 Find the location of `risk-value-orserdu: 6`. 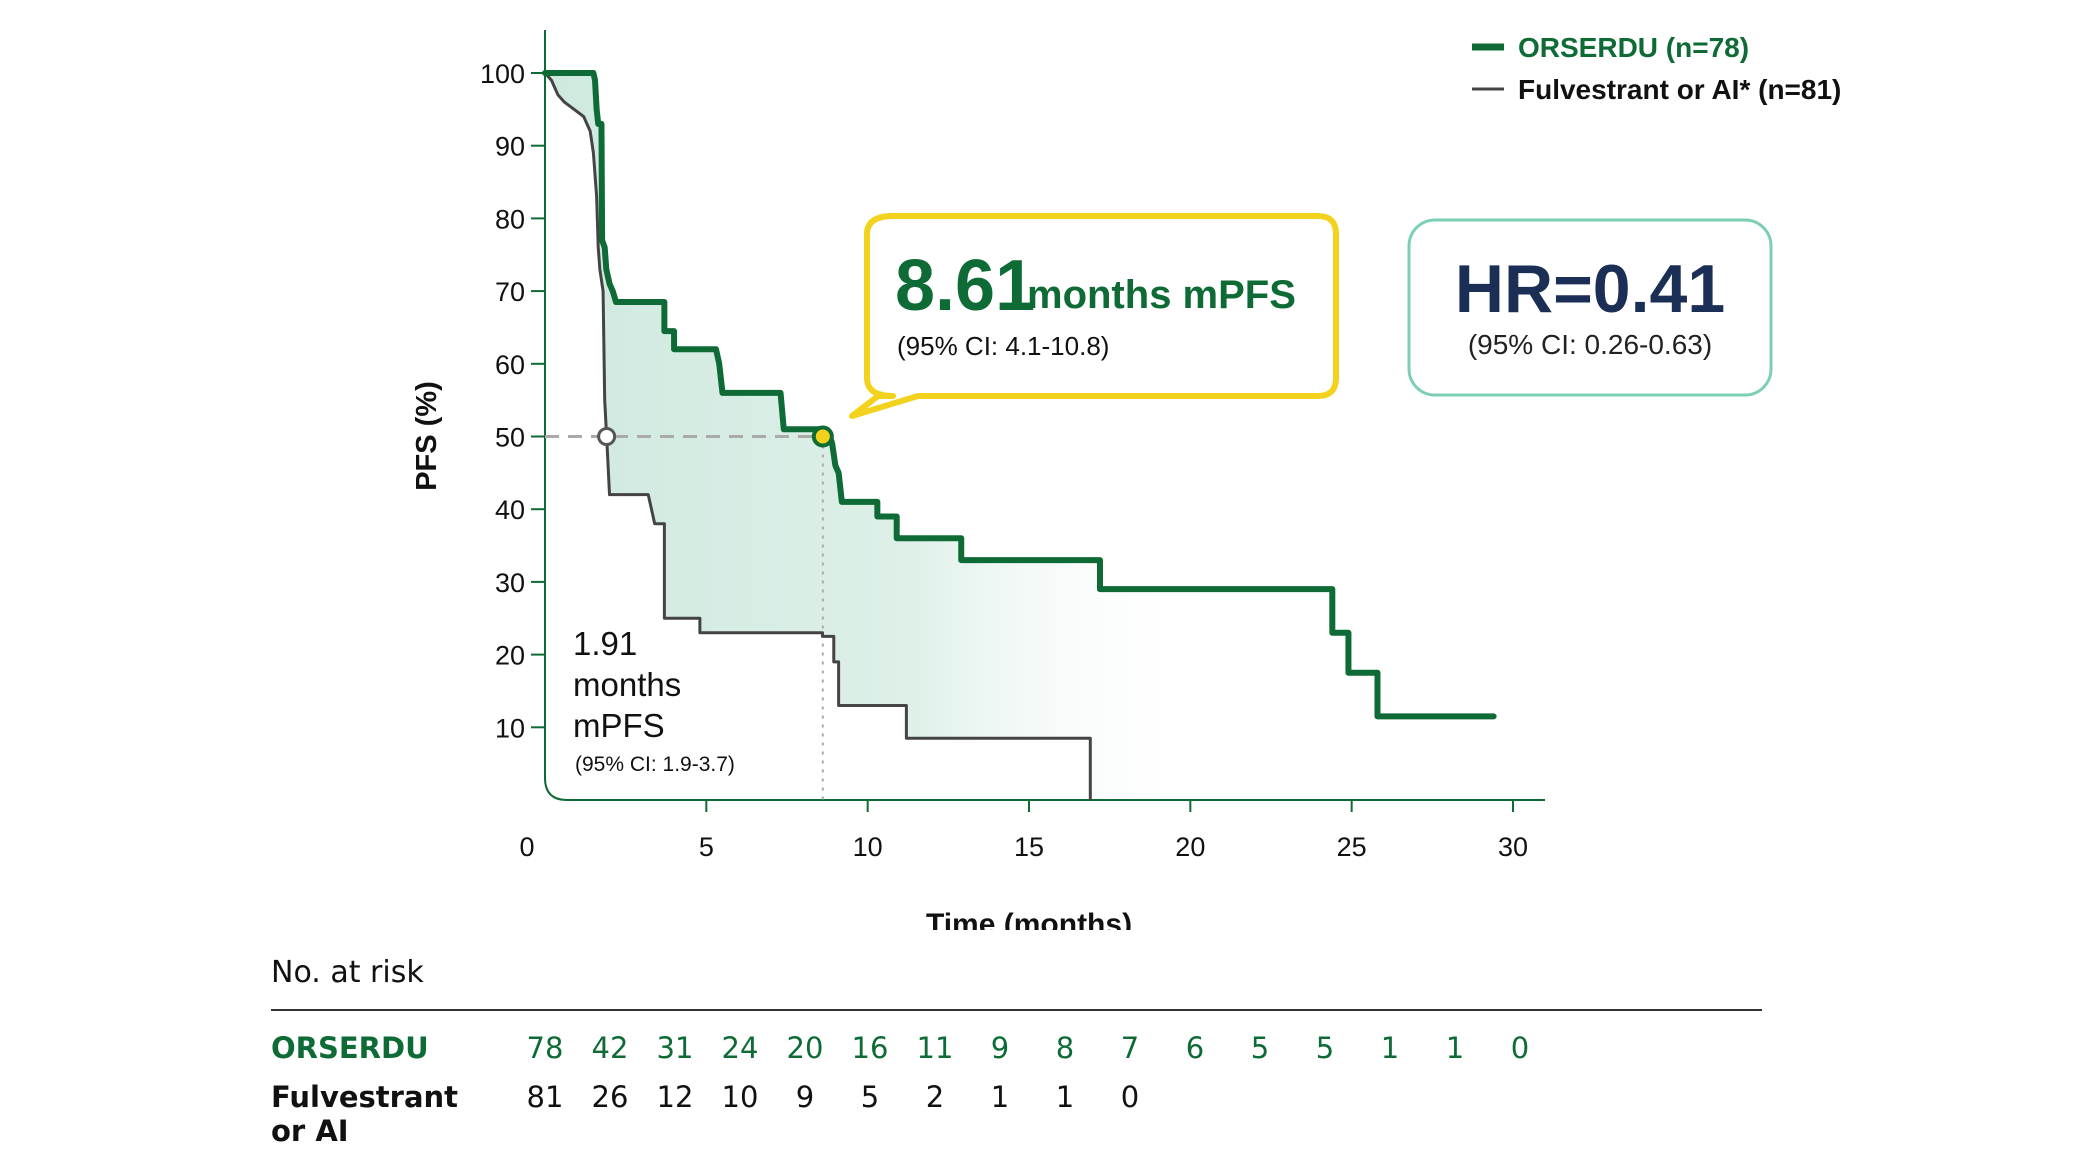

risk-value-orserdu: 6 is located at coordinates (1195, 1048).